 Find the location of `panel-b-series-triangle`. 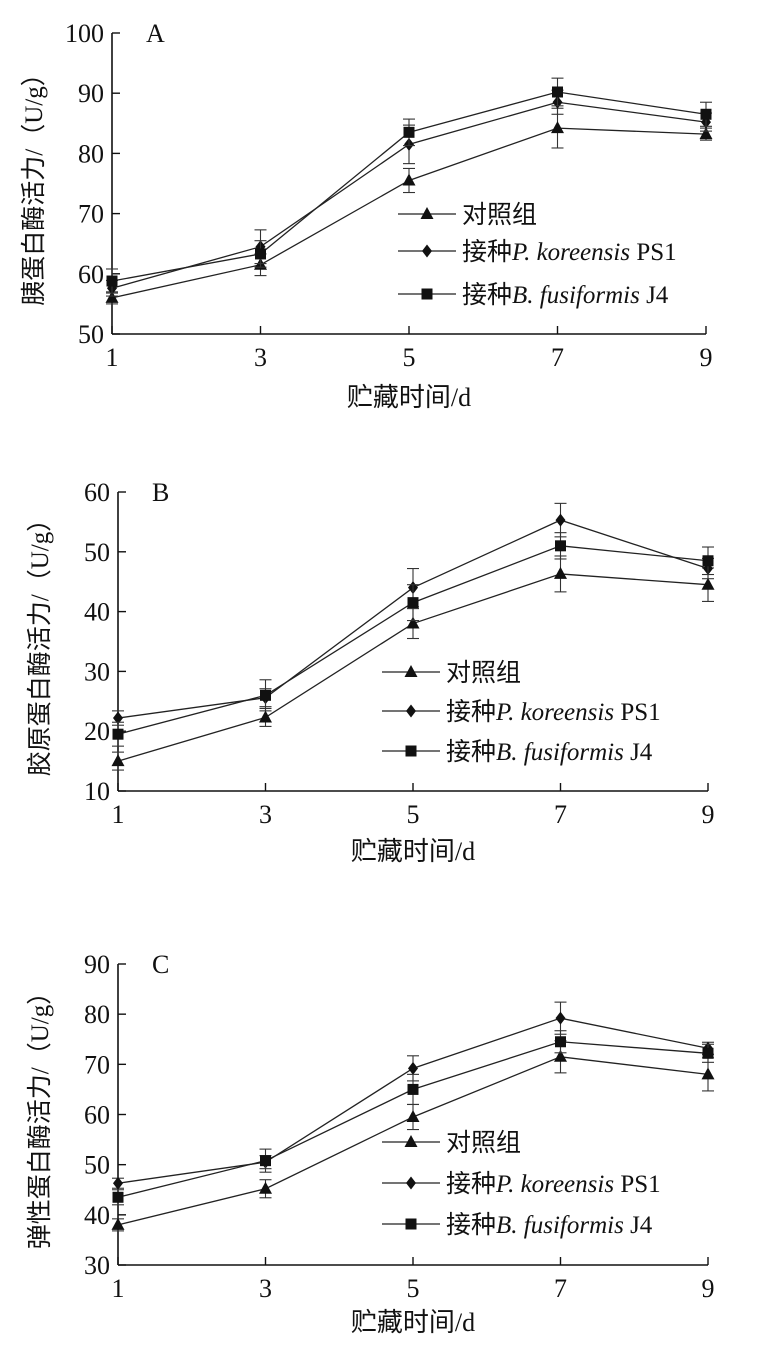

panel-b-series-triangle is located at coordinates (413, 663).